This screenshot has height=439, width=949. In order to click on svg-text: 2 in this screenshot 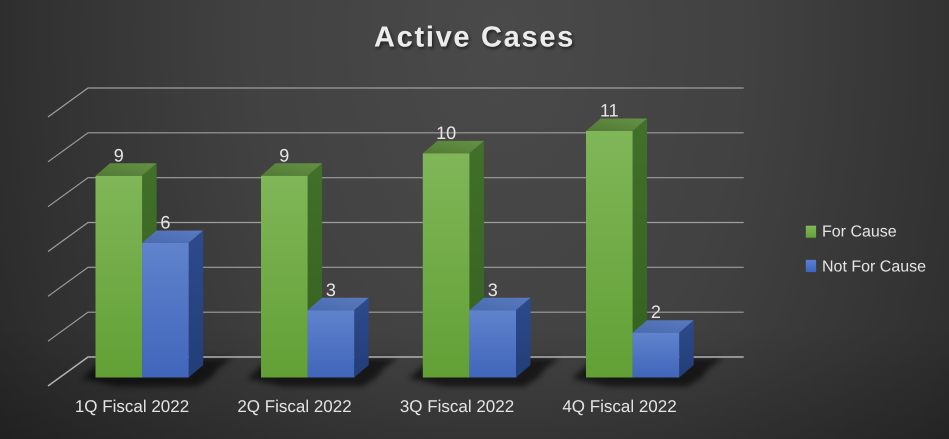, I will do `click(656, 312)`.